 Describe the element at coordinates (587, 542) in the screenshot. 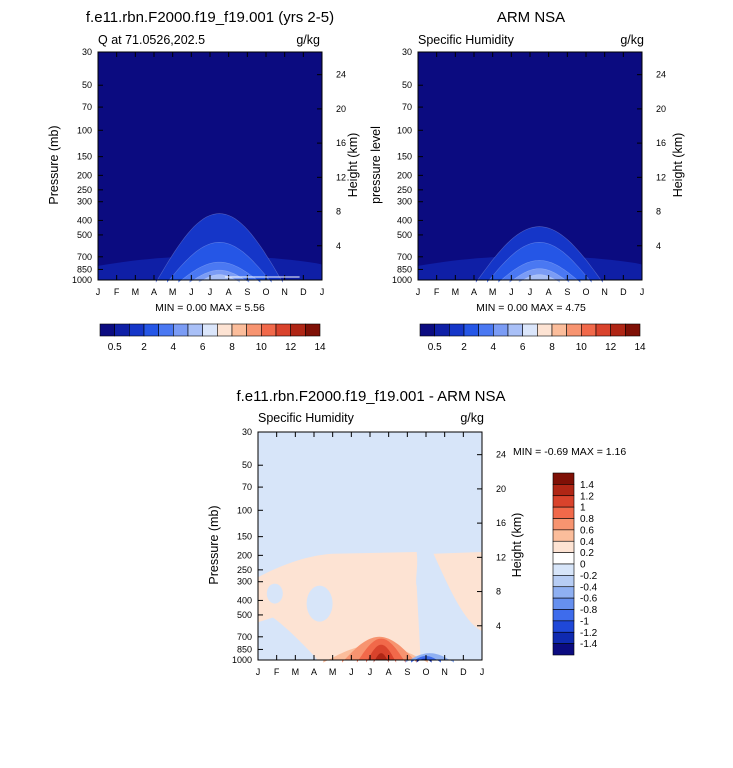

I see `colorbar-c-label: 0.4` at that location.